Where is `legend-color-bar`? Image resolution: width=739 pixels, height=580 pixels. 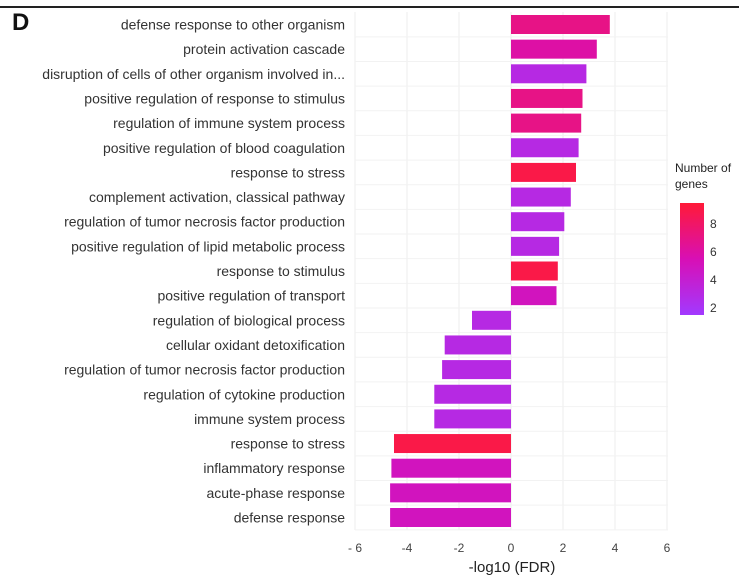
legend-color-bar is located at coordinates (692, 259).